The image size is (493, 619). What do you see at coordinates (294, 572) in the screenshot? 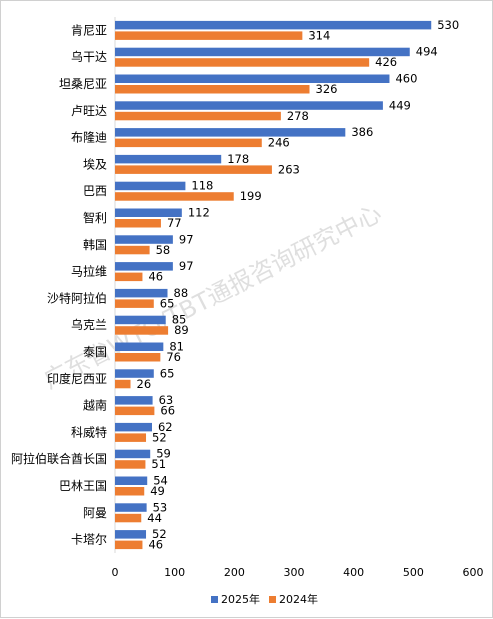
I see `x-tick-label: 300` at bounding box center [294, 572].